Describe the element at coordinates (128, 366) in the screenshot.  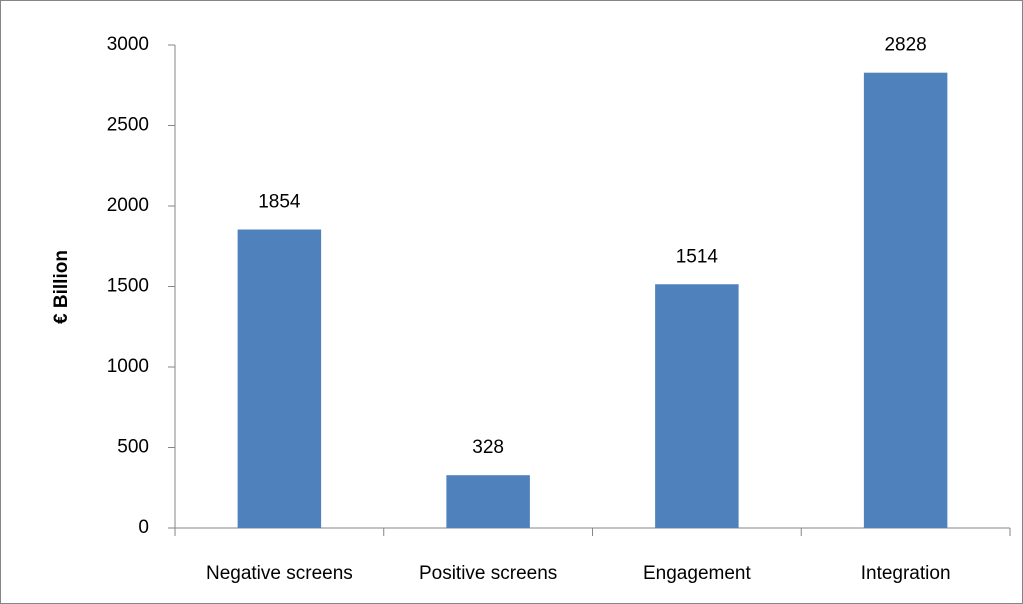
I see `y-tick-label: 1000` at that location.